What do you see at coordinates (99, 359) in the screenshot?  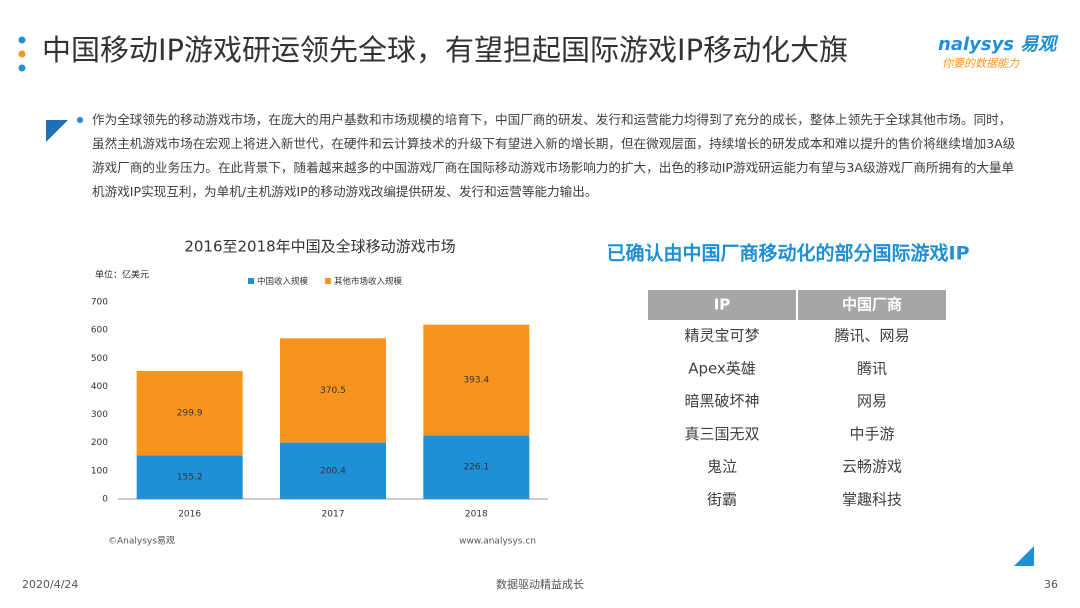 I see `y-tick-label: 500` at bounding box center [99, 359].